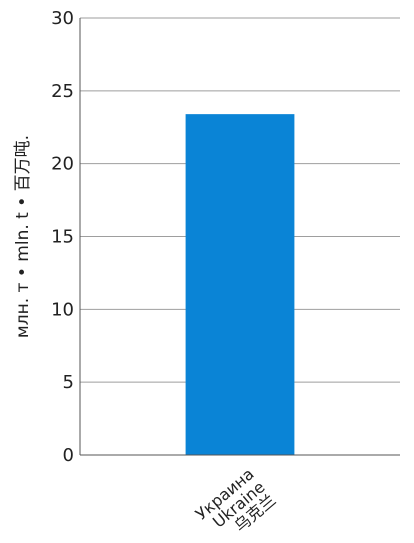  I want to click on y-tick-label: 0, so click(68, 455).